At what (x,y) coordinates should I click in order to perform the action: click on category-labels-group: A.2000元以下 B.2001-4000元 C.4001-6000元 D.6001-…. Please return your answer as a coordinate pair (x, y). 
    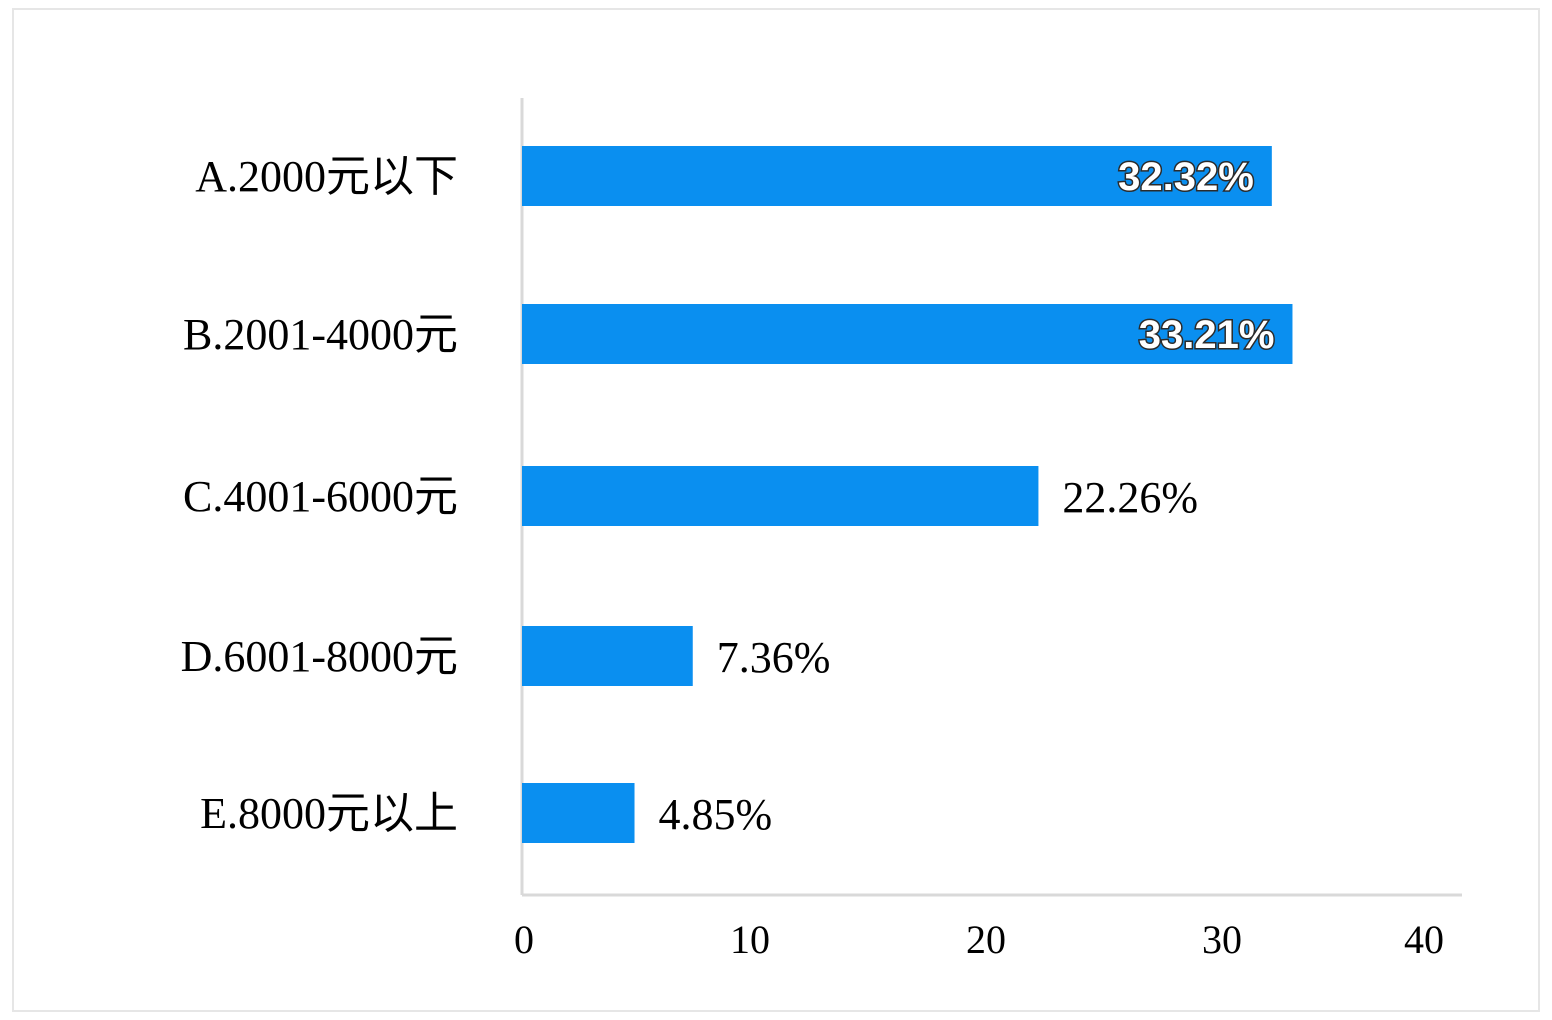
    Looking at the image, I should click on (319, 495).